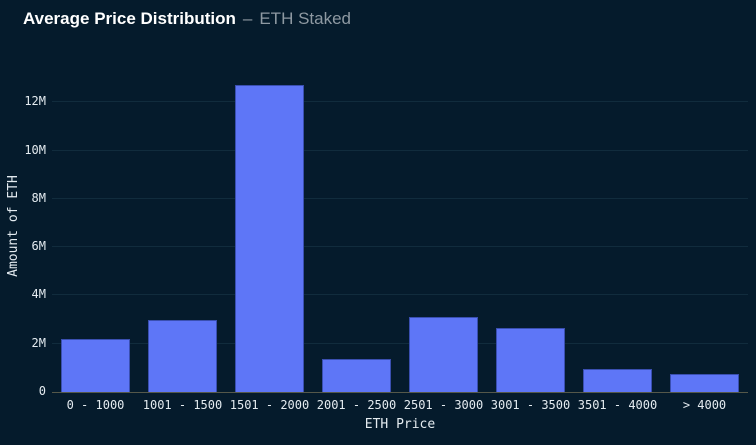  Describe the element at coordinates (38, 197) in the screenshot. I see `y-tick-label: 8M` at that location.